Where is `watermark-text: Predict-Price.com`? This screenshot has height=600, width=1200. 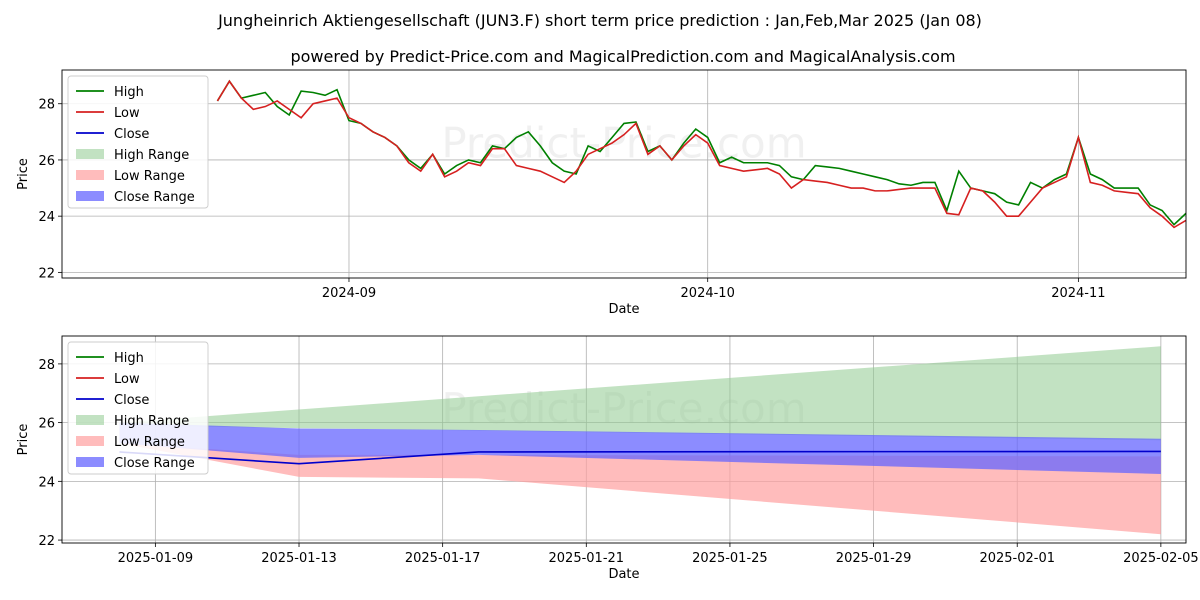
watermark-text: Predict-Price.com is located at coordinates (623, 142).